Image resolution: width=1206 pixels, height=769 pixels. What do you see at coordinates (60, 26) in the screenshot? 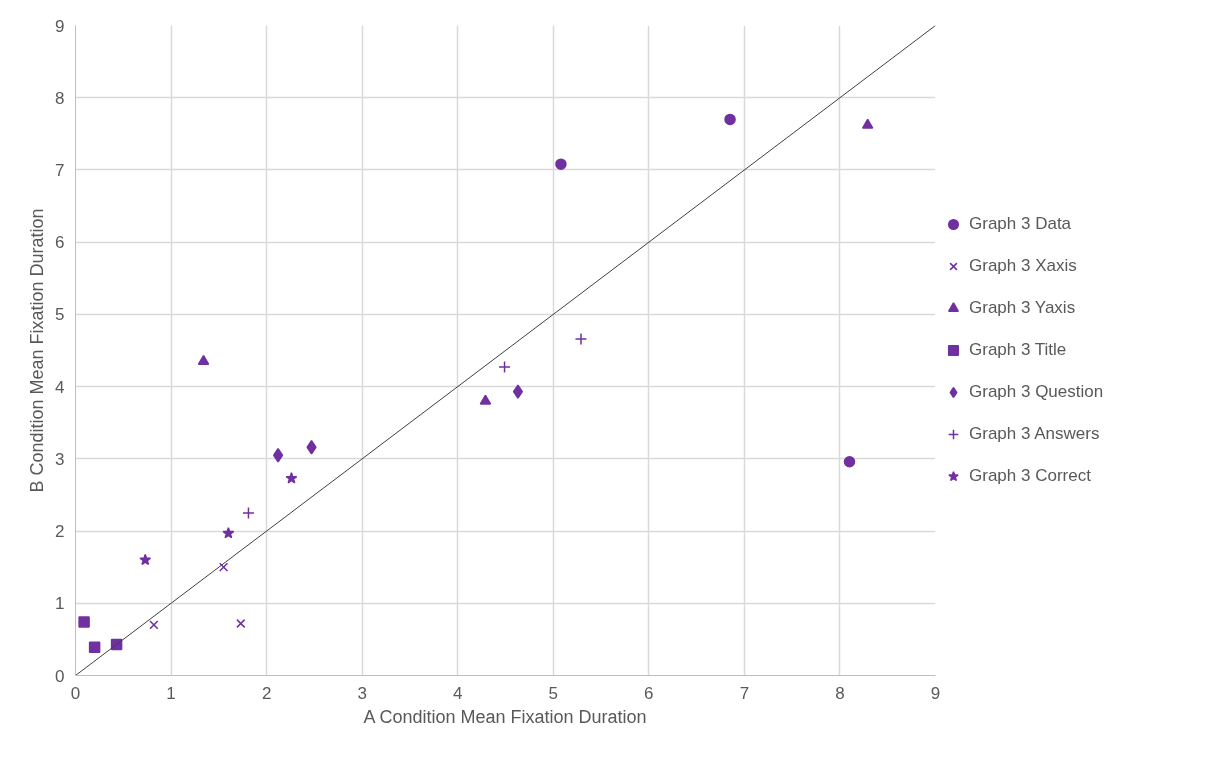
I see `y-tick-label: 9` at bounding box center [60, 26].